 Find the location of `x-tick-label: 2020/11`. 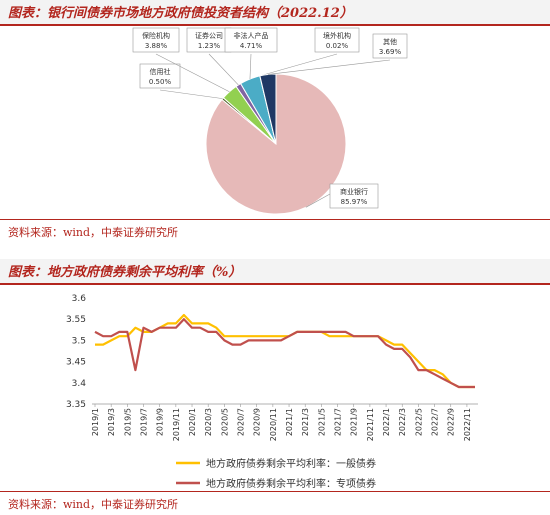

x-tick-label: 2020/11 is located at coordinates (273, 424).